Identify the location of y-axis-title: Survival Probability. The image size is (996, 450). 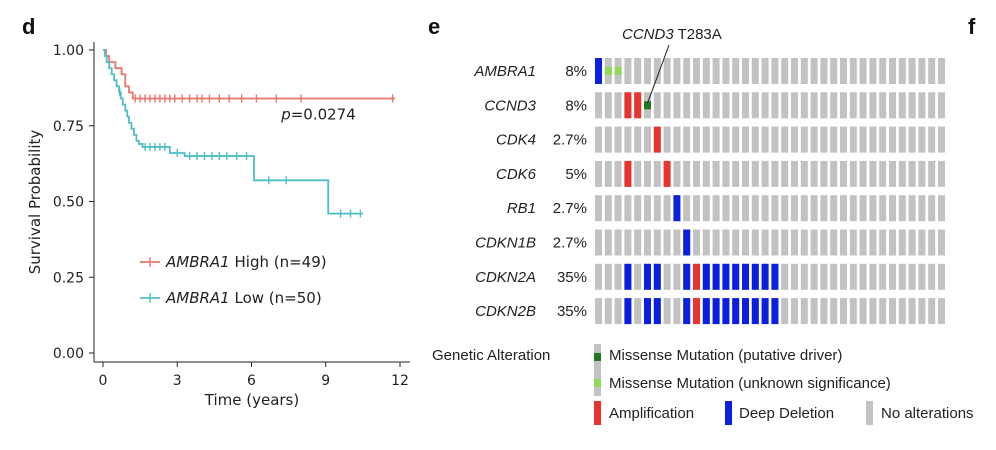
(35, 202).